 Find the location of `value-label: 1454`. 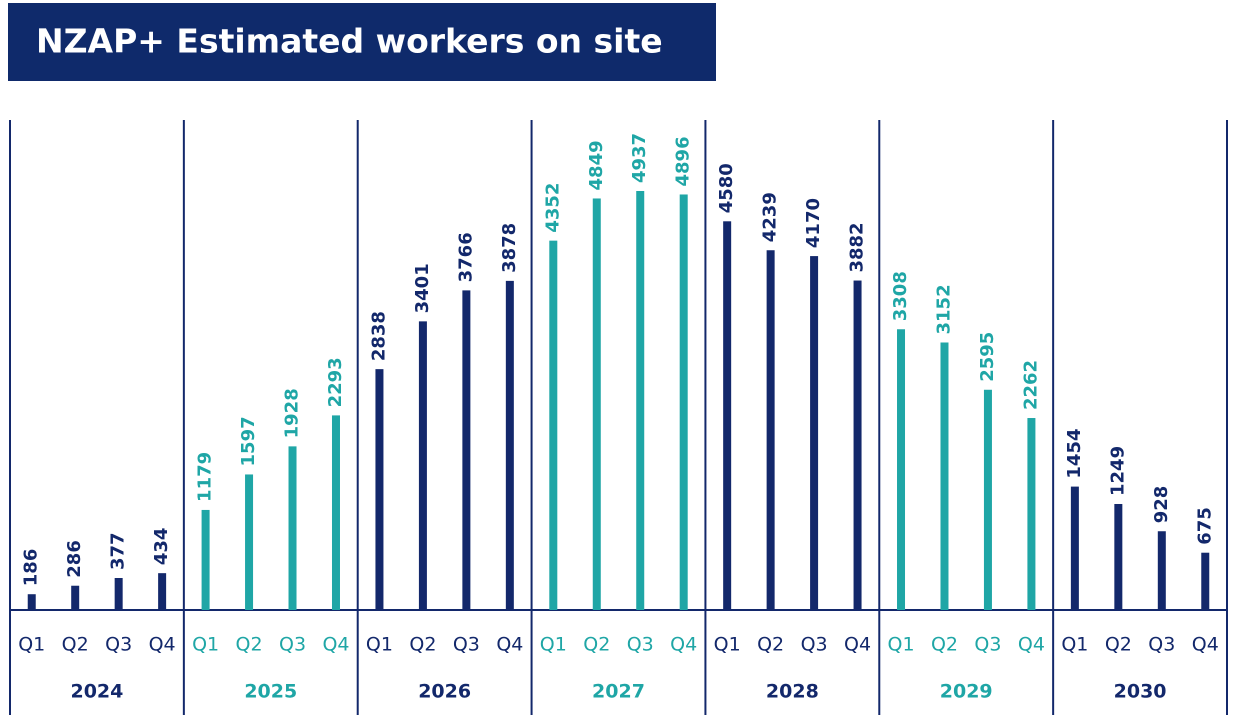

value-label: 1454 is located at coordinates (1074, 453).